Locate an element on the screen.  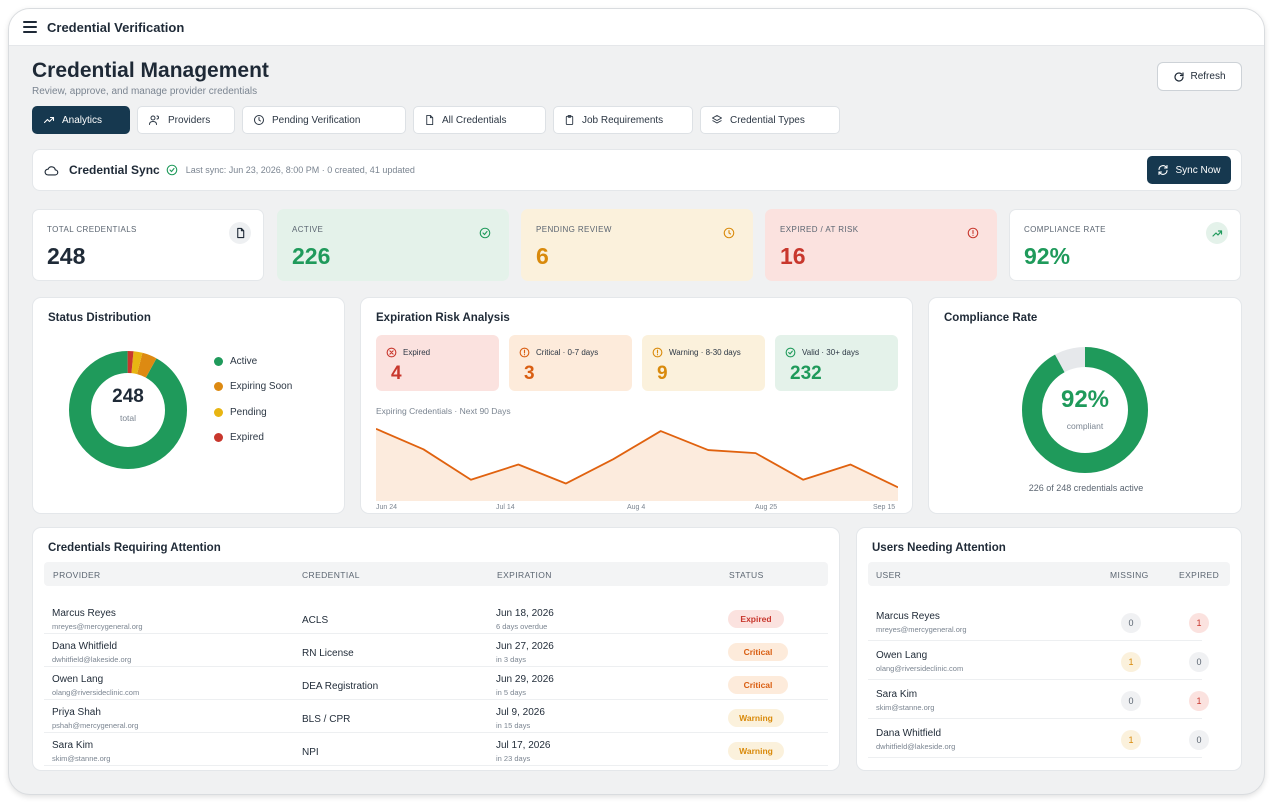
tab-providers: Providers is located at coordinates (186, 120).